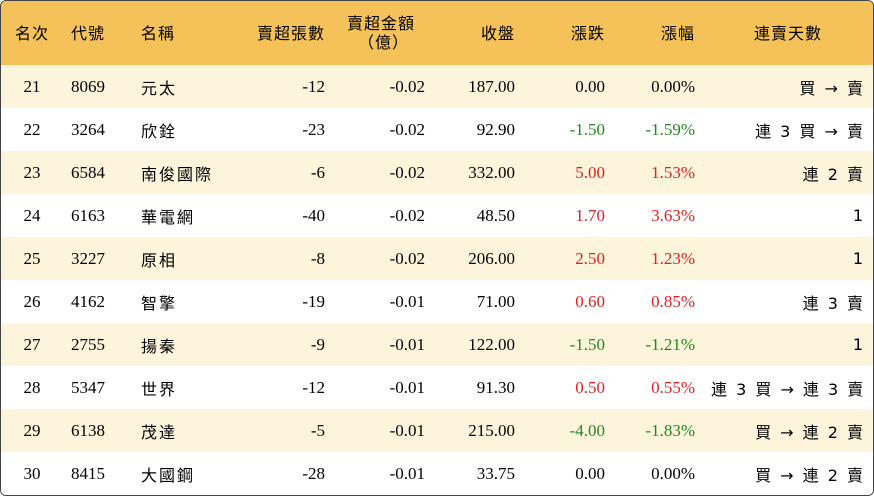  Describe the element at coordinates (313, 129) in the screenshot. I see `cell-net-sell-lots: -23` at that location.